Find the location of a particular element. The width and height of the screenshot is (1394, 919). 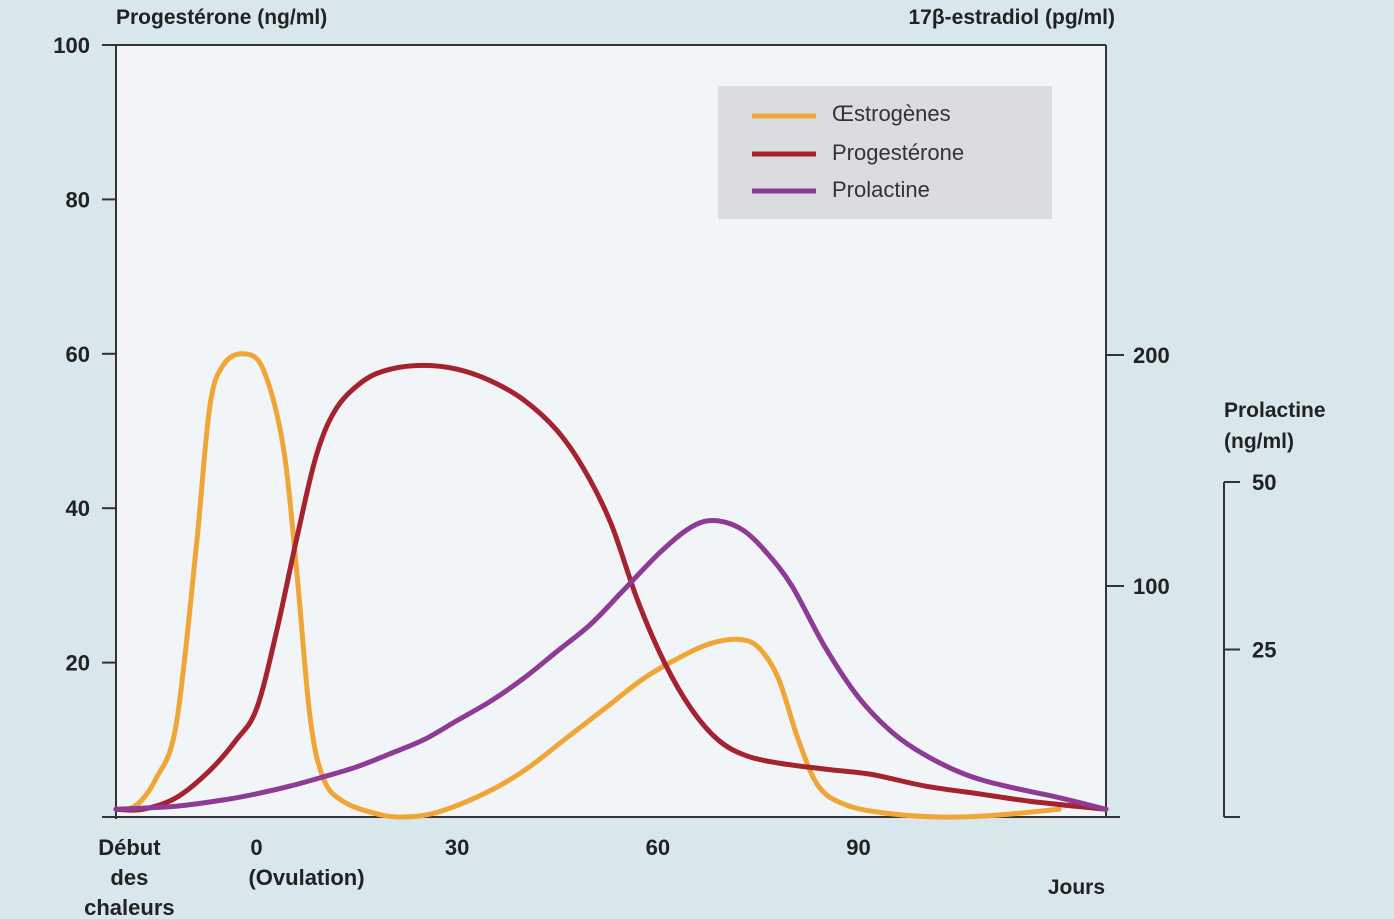

y-prolactin-tick-label: 50 is located at coordinates (1264, 482).